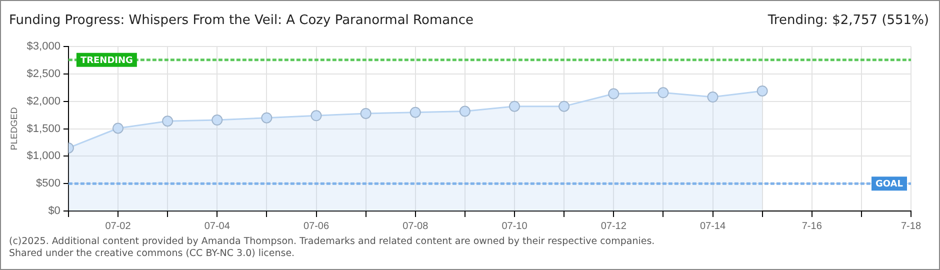  I want to click on chart-title: Funding Progress: Whispers From the Veil: A Cozy Paranormal Romance, so click(241, 20).